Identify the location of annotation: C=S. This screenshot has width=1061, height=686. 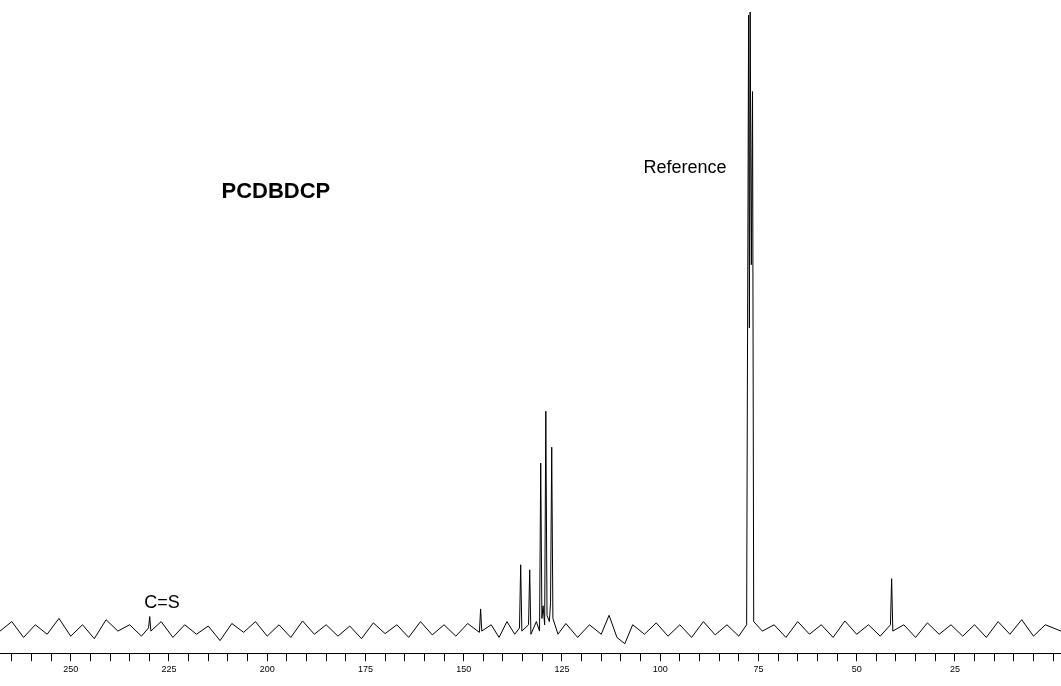
(162, 601).